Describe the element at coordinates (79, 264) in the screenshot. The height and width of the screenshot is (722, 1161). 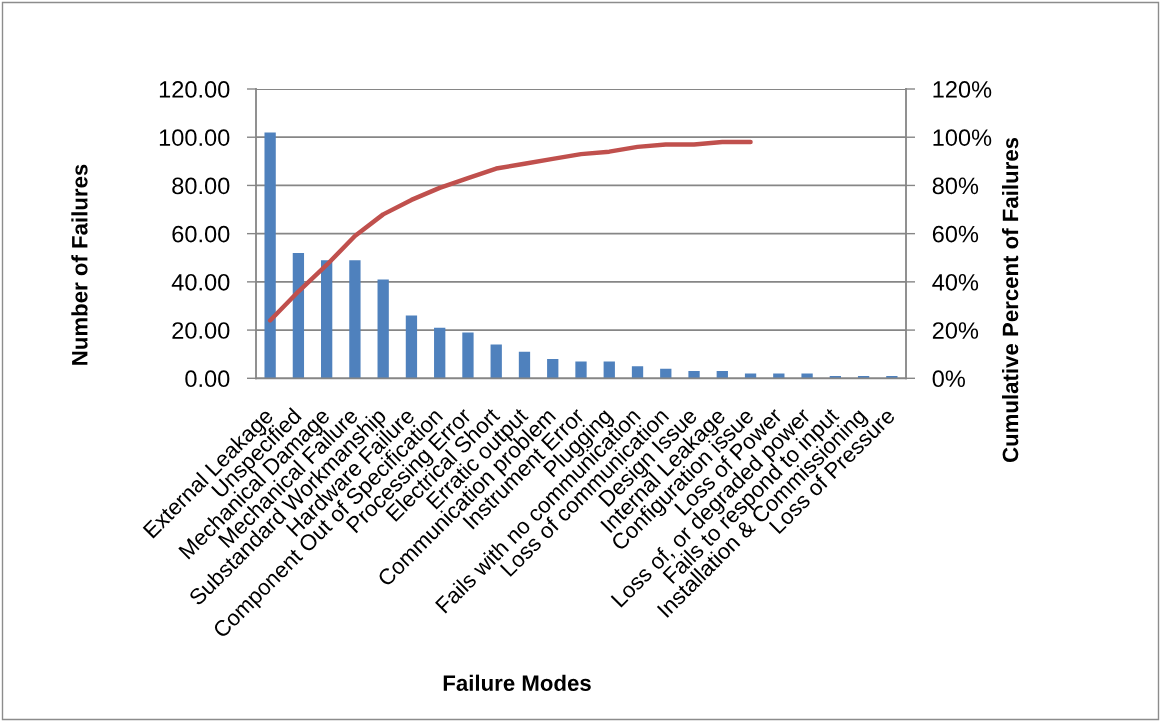
I see `y-axis-title: Number of Failures` at that location.